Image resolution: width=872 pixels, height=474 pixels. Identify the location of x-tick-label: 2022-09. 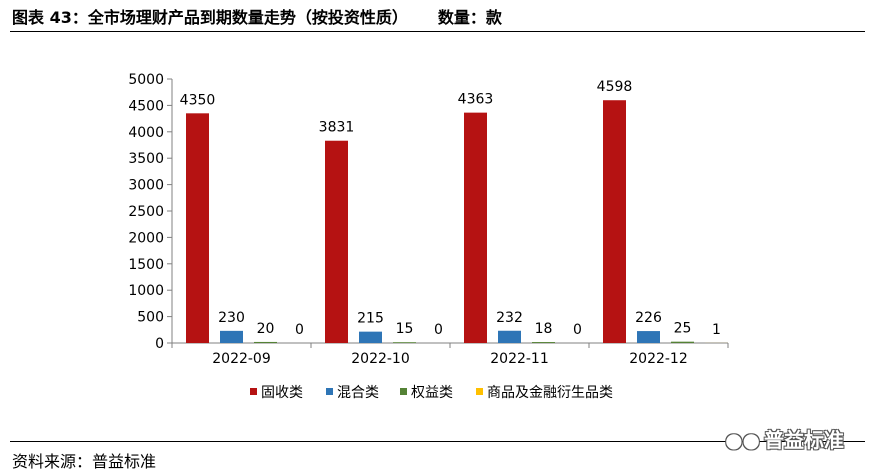
(241, 359).